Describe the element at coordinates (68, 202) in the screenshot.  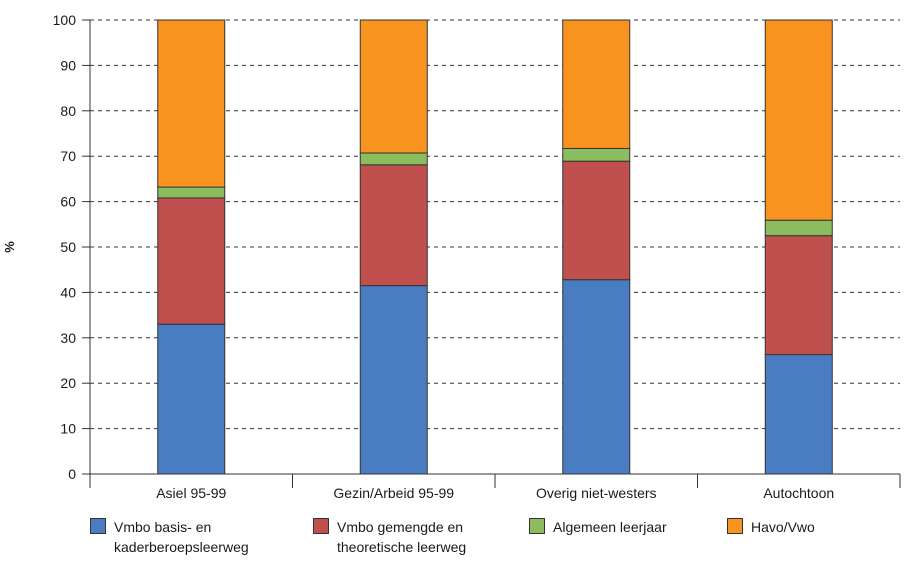
I see `y-tick-label: 60` at that location.